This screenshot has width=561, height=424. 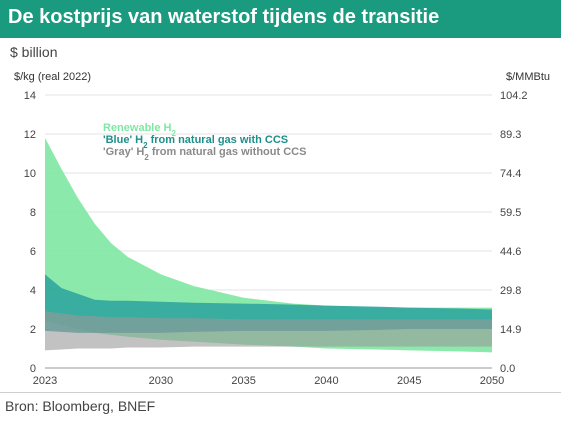 I want to click on x-tick-label: 2045, so click(x=409, y=381).